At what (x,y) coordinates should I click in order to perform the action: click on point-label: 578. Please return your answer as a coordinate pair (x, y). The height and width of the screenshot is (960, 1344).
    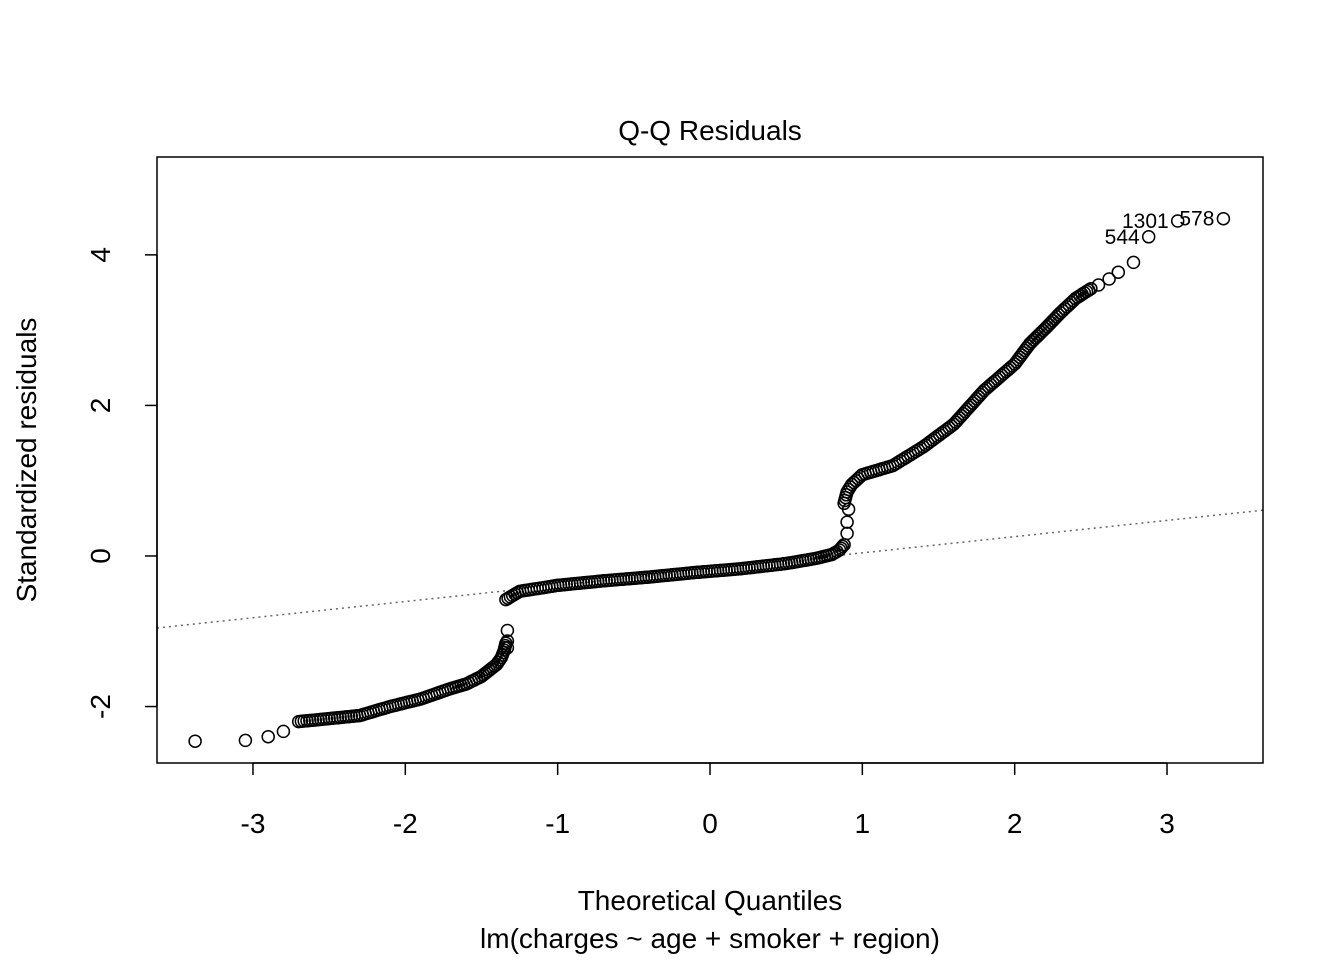
    Looking at the image, I should click on (1196, 219).